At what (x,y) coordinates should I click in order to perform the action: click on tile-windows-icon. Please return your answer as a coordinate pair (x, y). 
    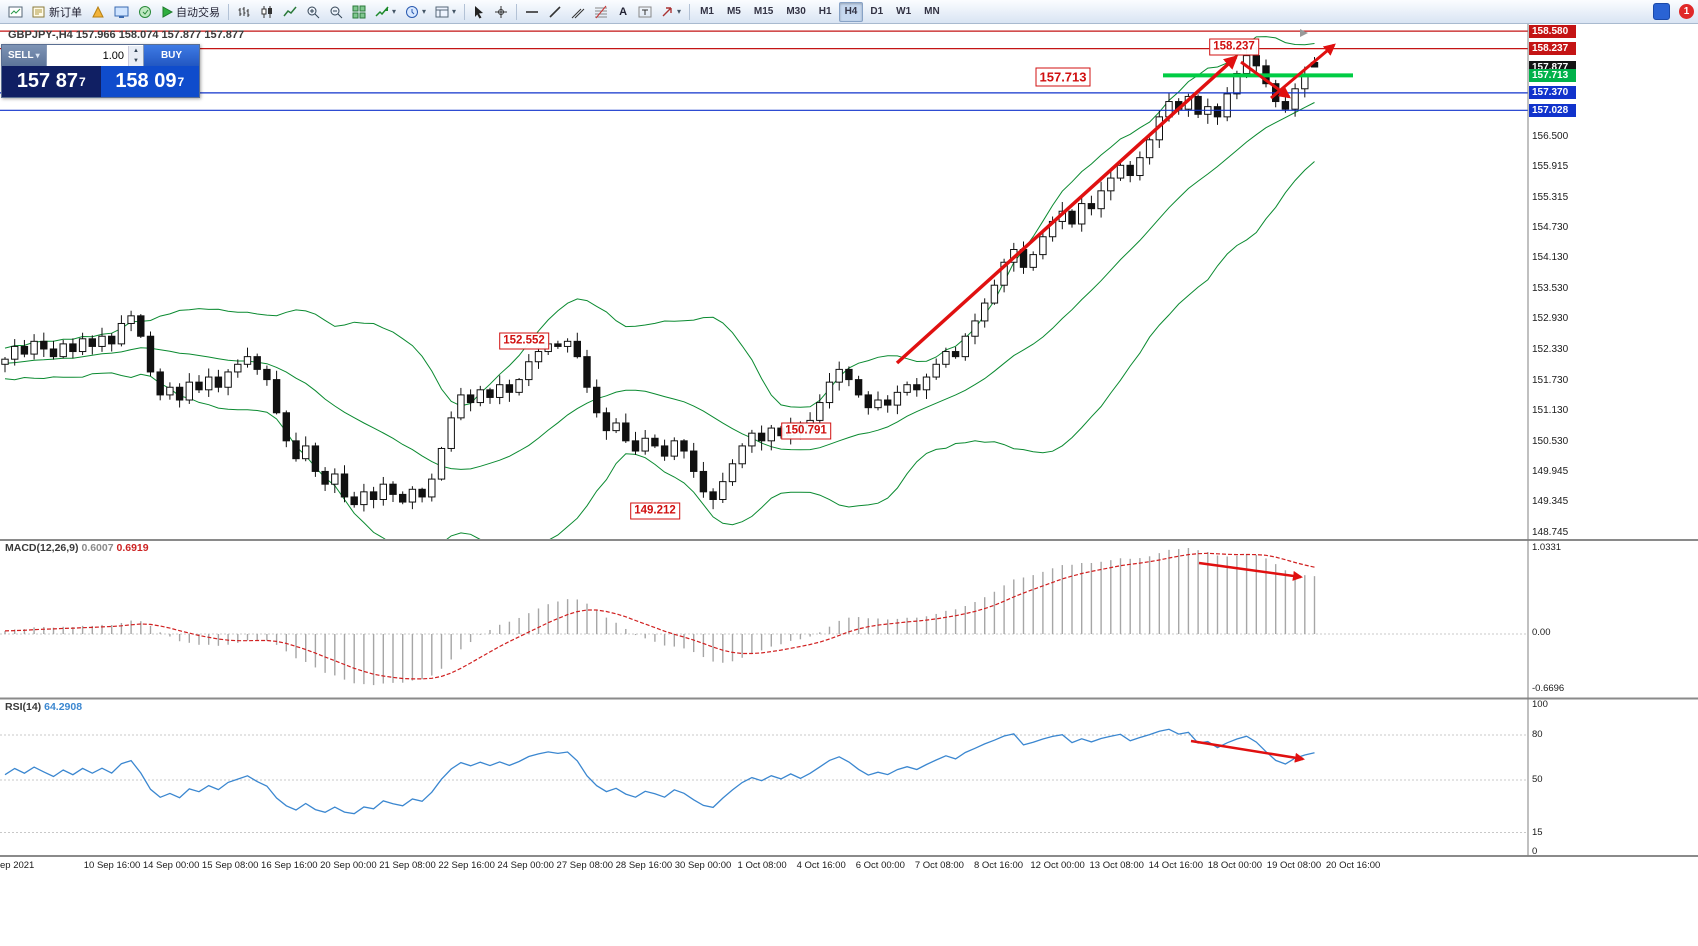
    Looking at the image, I should click on (359, 12).